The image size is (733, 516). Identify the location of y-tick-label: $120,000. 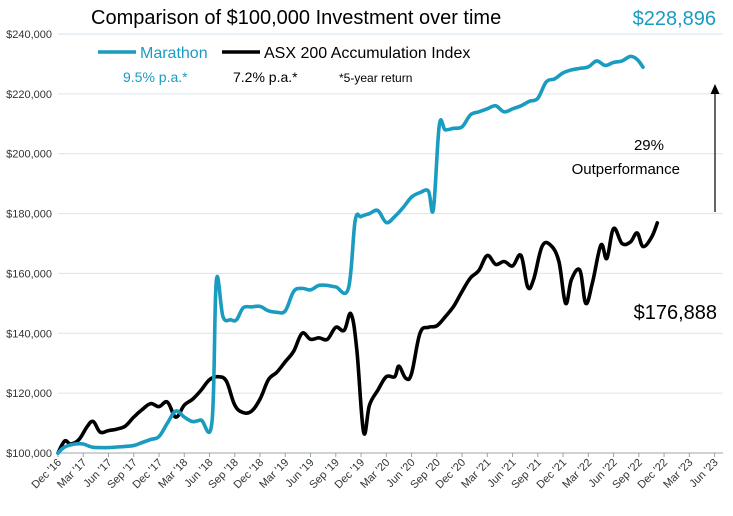
(29, 394).